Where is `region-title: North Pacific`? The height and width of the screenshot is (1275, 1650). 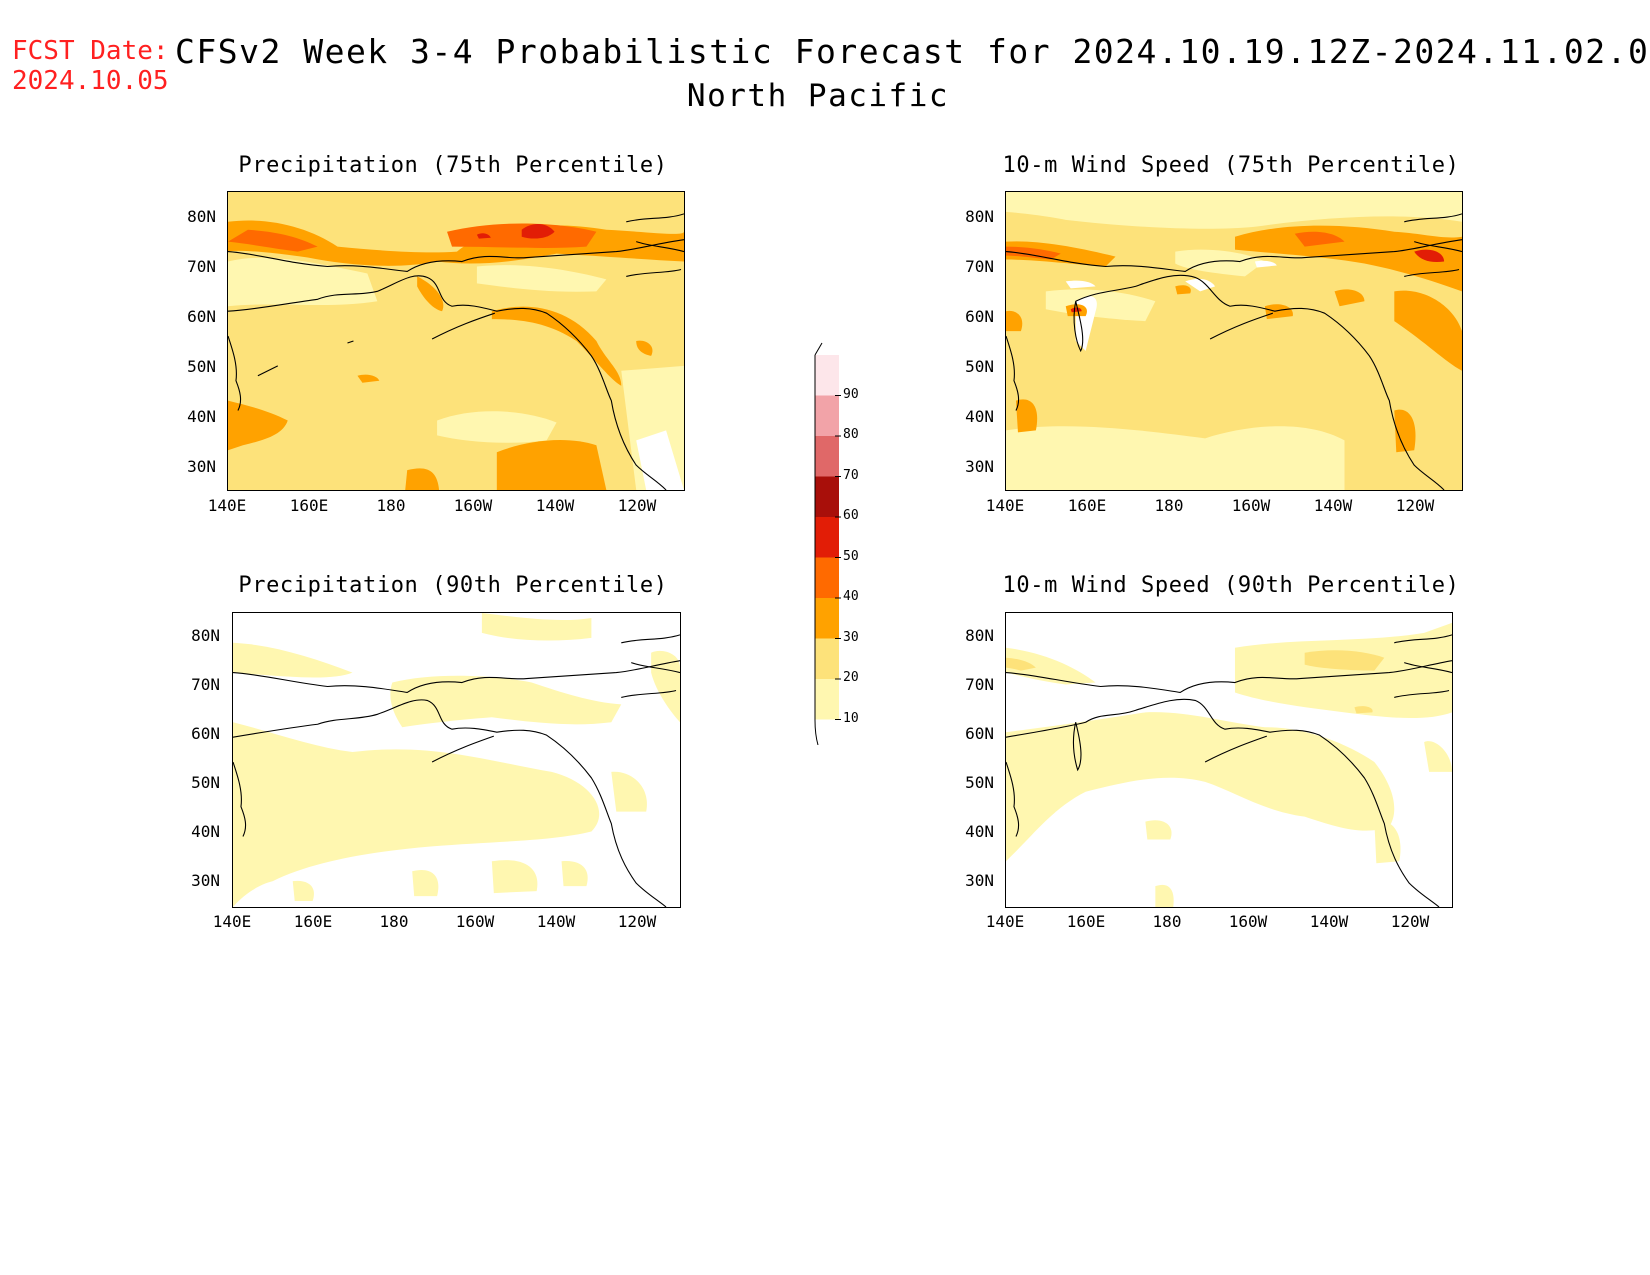 region-title: North Pacific is located at coordinates (825, 96).